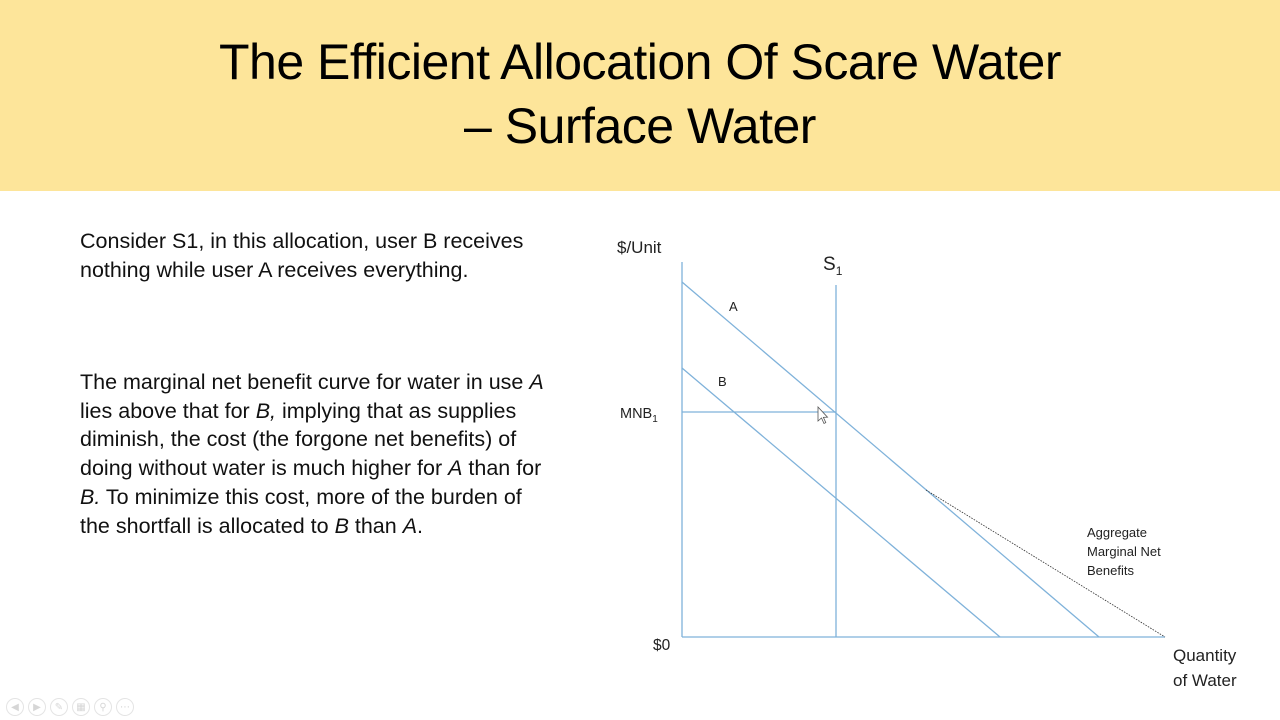  What do you see at coordinates (640, 62) in the screenshot?
I see `slide-title-line-1: The Efficient Allocation Of Scare Water` at bounding box center [640, 62].